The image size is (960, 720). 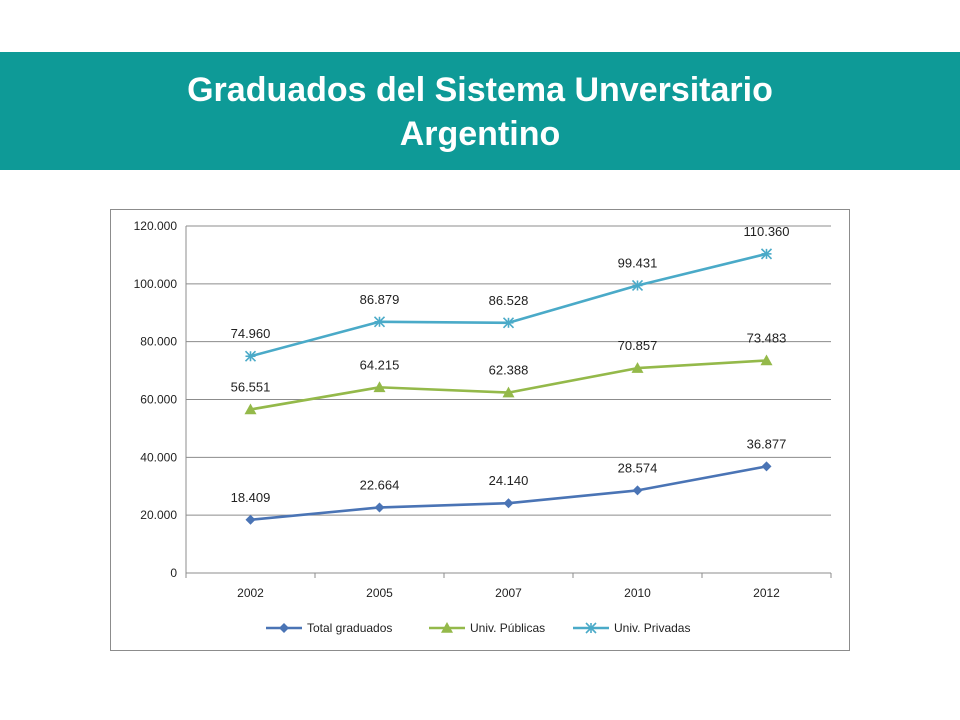 What do you see at coordinates (507, 628) in the screenshot?
I see `legend-label: Univ. Públicas` at bounding box center [507, 628].